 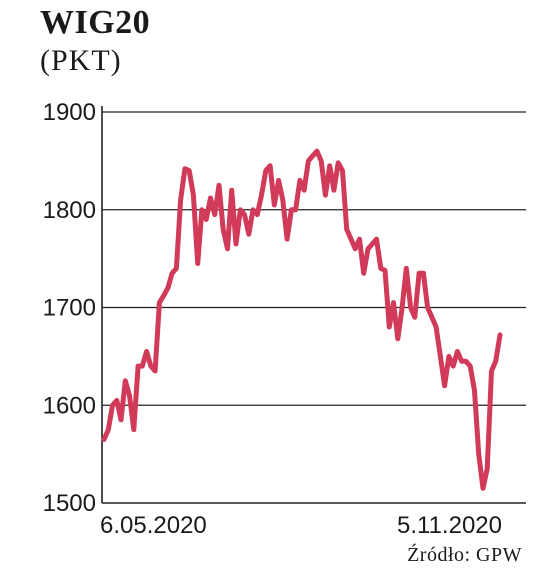 What do you see at coordinates (464, 555) in the screenshot?
I see `source-note: Źródło: GPW` at bounding box center [464, 555].